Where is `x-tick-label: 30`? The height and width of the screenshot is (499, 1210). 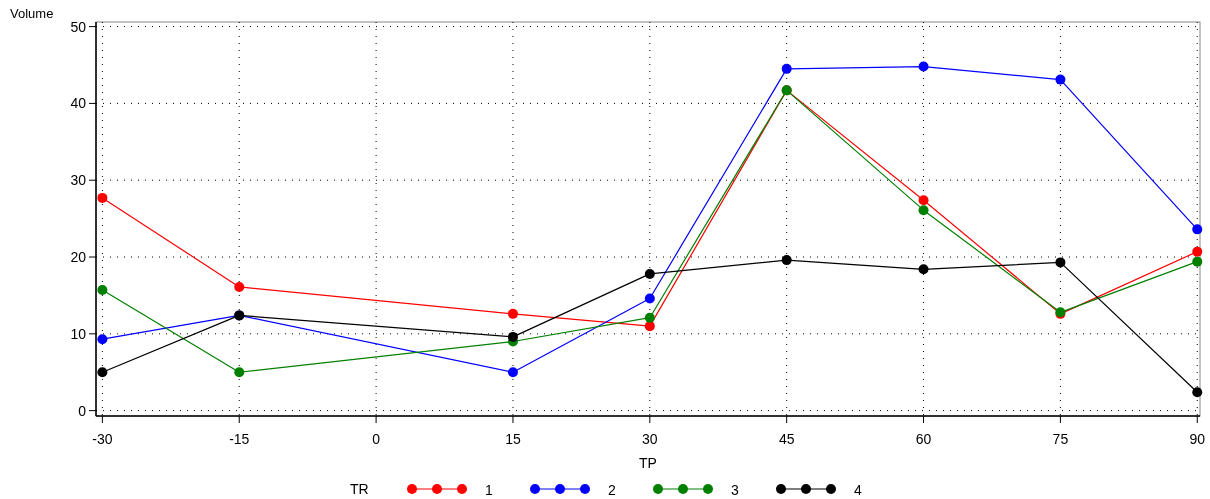
x-tick-label: 30 is located at coordinates (650, 439).